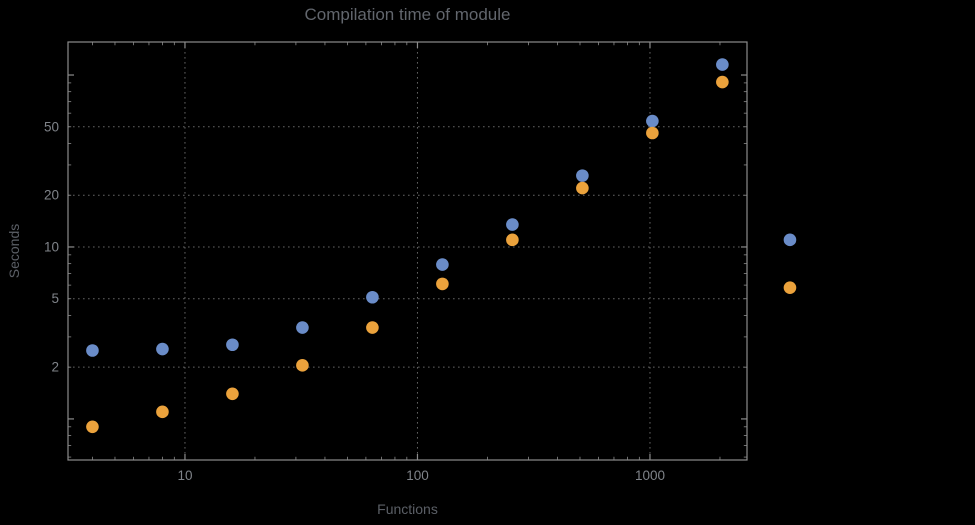  I want to click on x-tick-label: 100, so click(417, 475).